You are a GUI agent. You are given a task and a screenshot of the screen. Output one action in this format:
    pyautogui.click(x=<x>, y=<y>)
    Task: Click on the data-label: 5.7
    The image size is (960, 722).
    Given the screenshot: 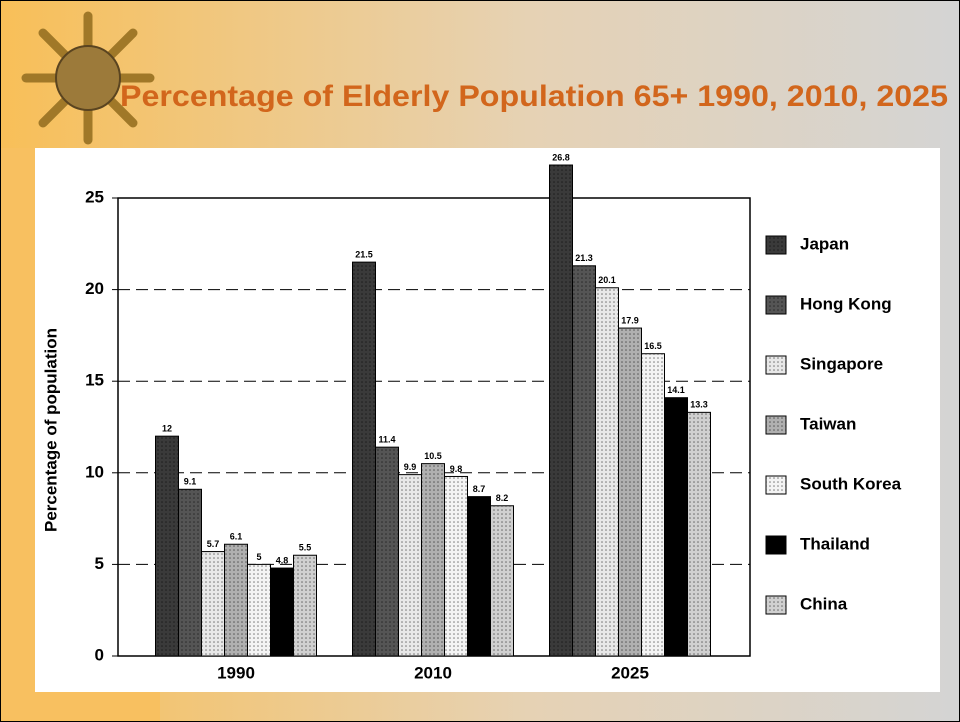 What is the action you would take?
    pyautogui.click(x=213, y=544)
    